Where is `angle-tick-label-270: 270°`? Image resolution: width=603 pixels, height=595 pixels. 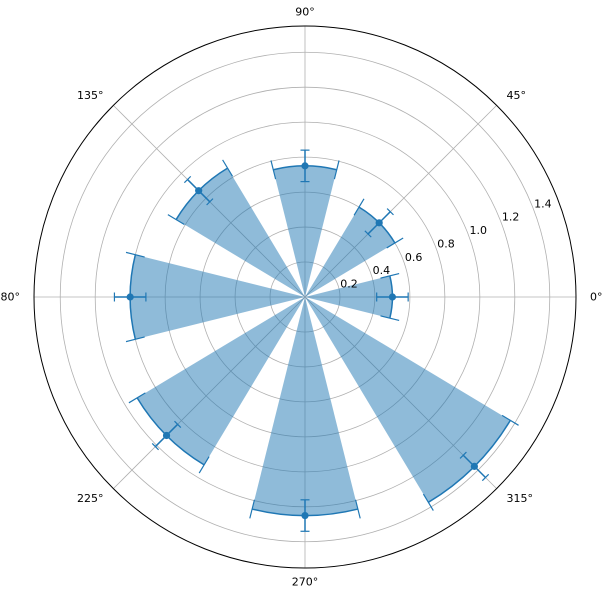 angle-tick-label-270: 270° is located at coordinates (305, 582).